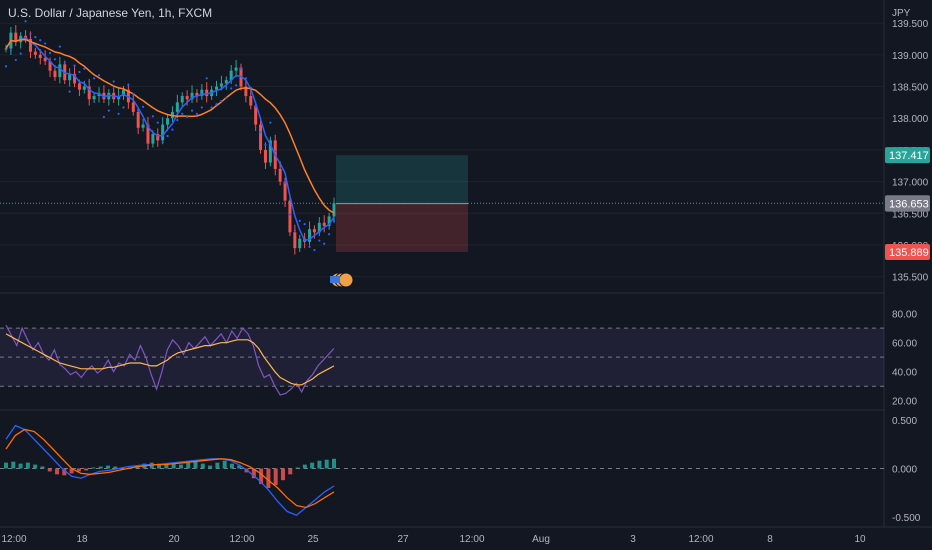  I want to click on price-tick-label: 135.500, so click(910, 278).